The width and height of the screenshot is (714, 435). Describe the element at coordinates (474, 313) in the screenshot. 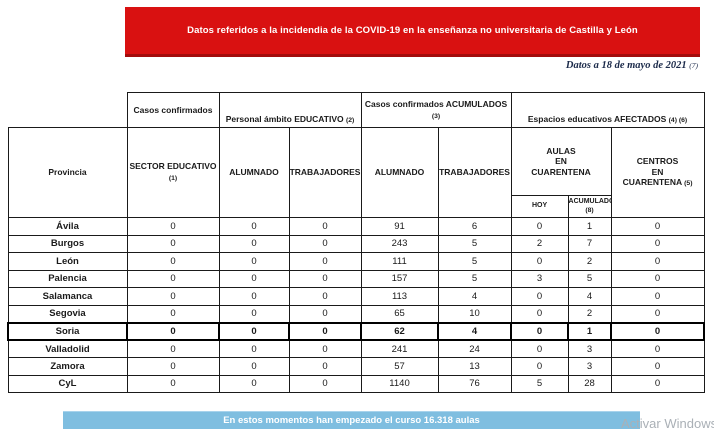

I see `value-cell: 10` at that location.